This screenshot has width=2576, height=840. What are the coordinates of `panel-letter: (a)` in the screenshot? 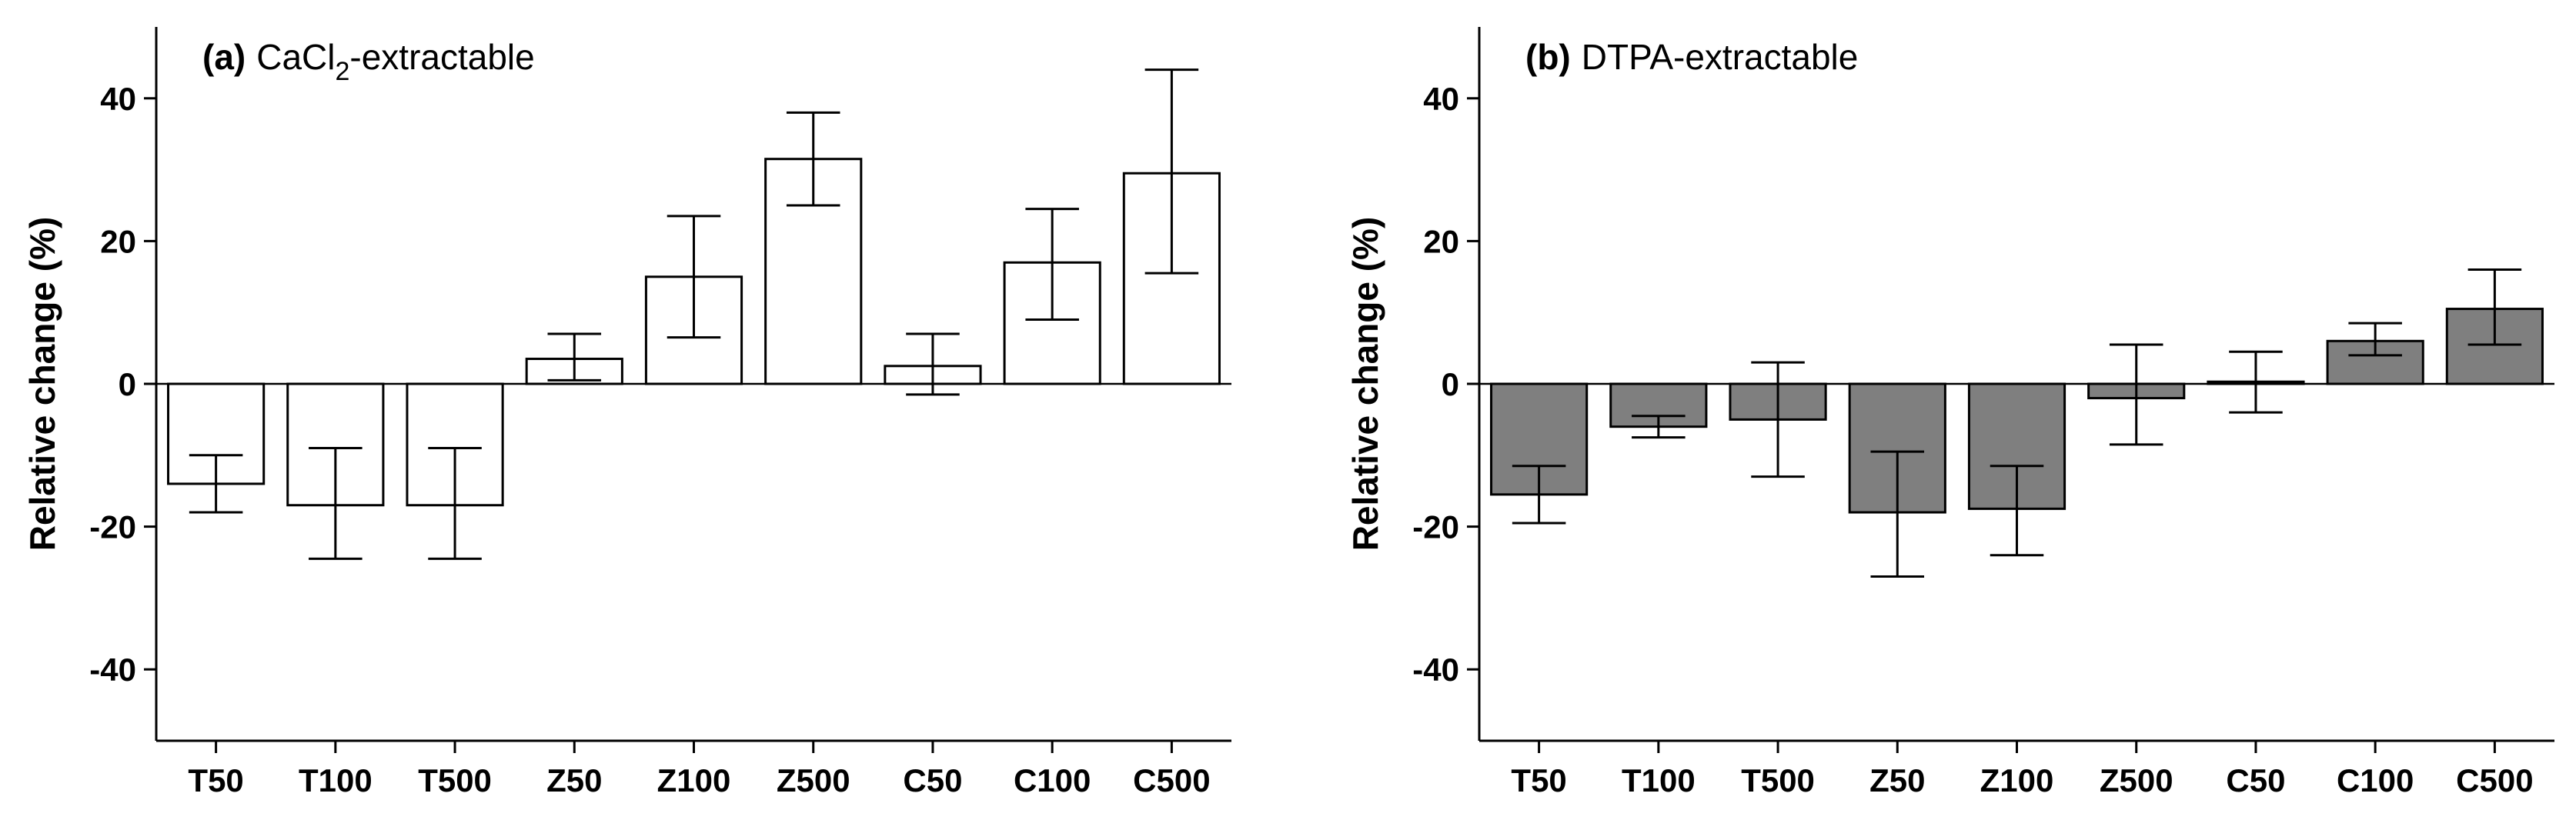 It's located at (224, 57).